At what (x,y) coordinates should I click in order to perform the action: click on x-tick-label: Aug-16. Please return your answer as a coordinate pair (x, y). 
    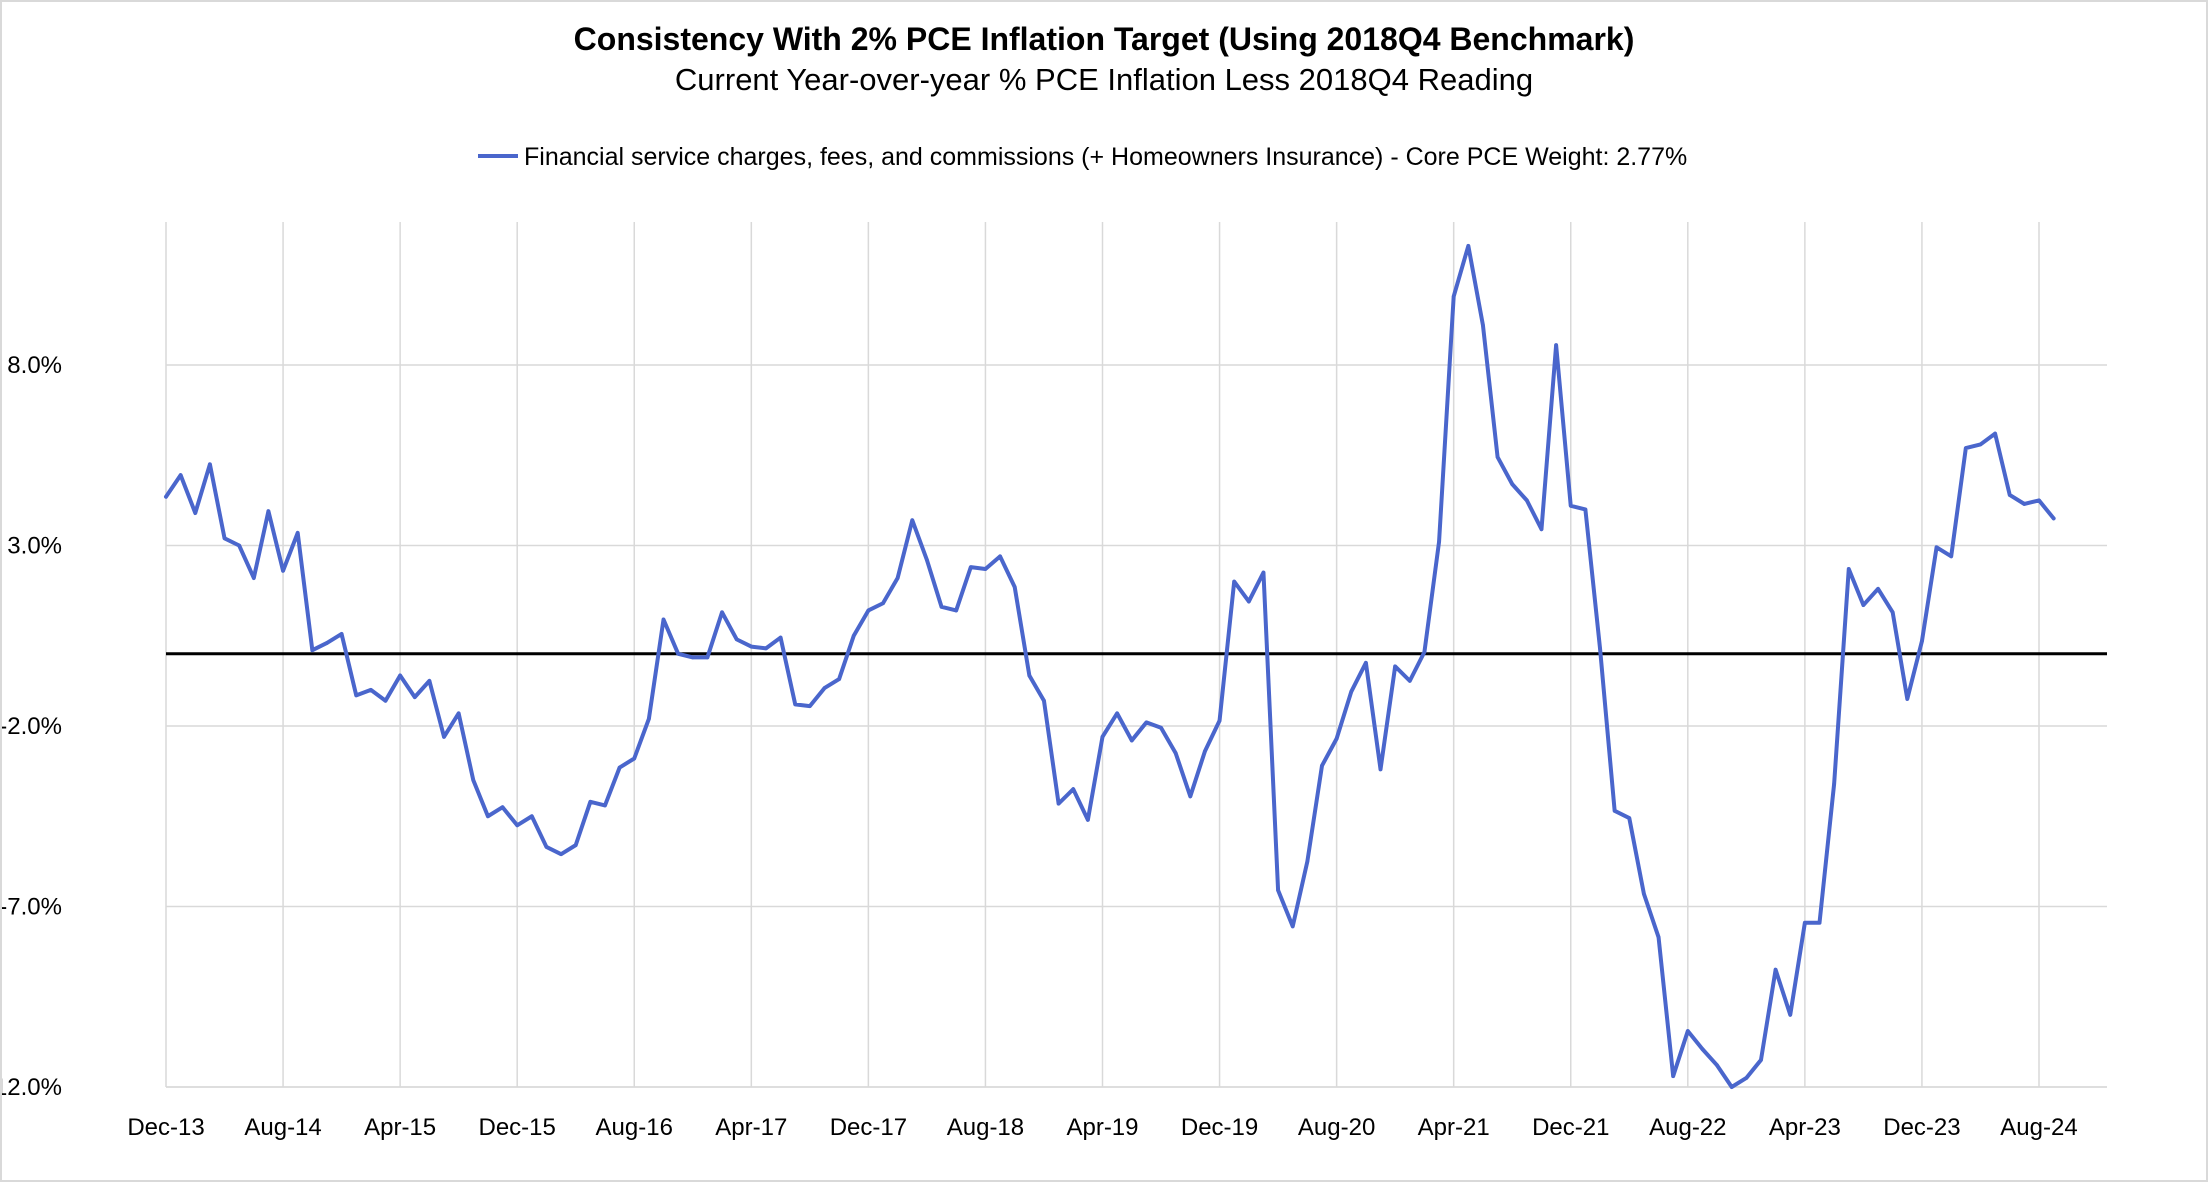
    Looking at the image, I should click on (634, 1127).